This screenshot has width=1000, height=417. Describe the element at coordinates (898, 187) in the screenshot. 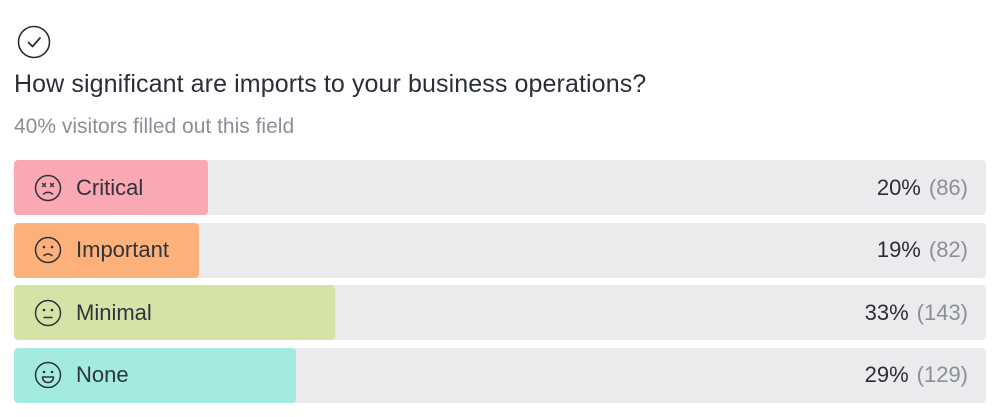

I see `answer-percent: 20%` at that location.